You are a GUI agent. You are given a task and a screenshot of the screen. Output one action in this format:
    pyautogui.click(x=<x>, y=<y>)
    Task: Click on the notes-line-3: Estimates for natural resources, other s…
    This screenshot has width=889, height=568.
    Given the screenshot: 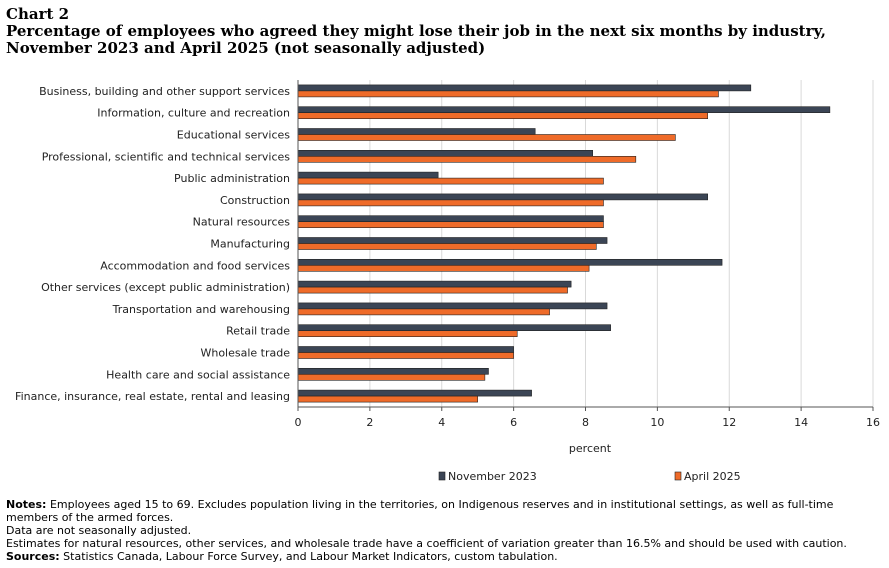 What is the action you would take?
    pyautogui.click(x=426, y=543)
    